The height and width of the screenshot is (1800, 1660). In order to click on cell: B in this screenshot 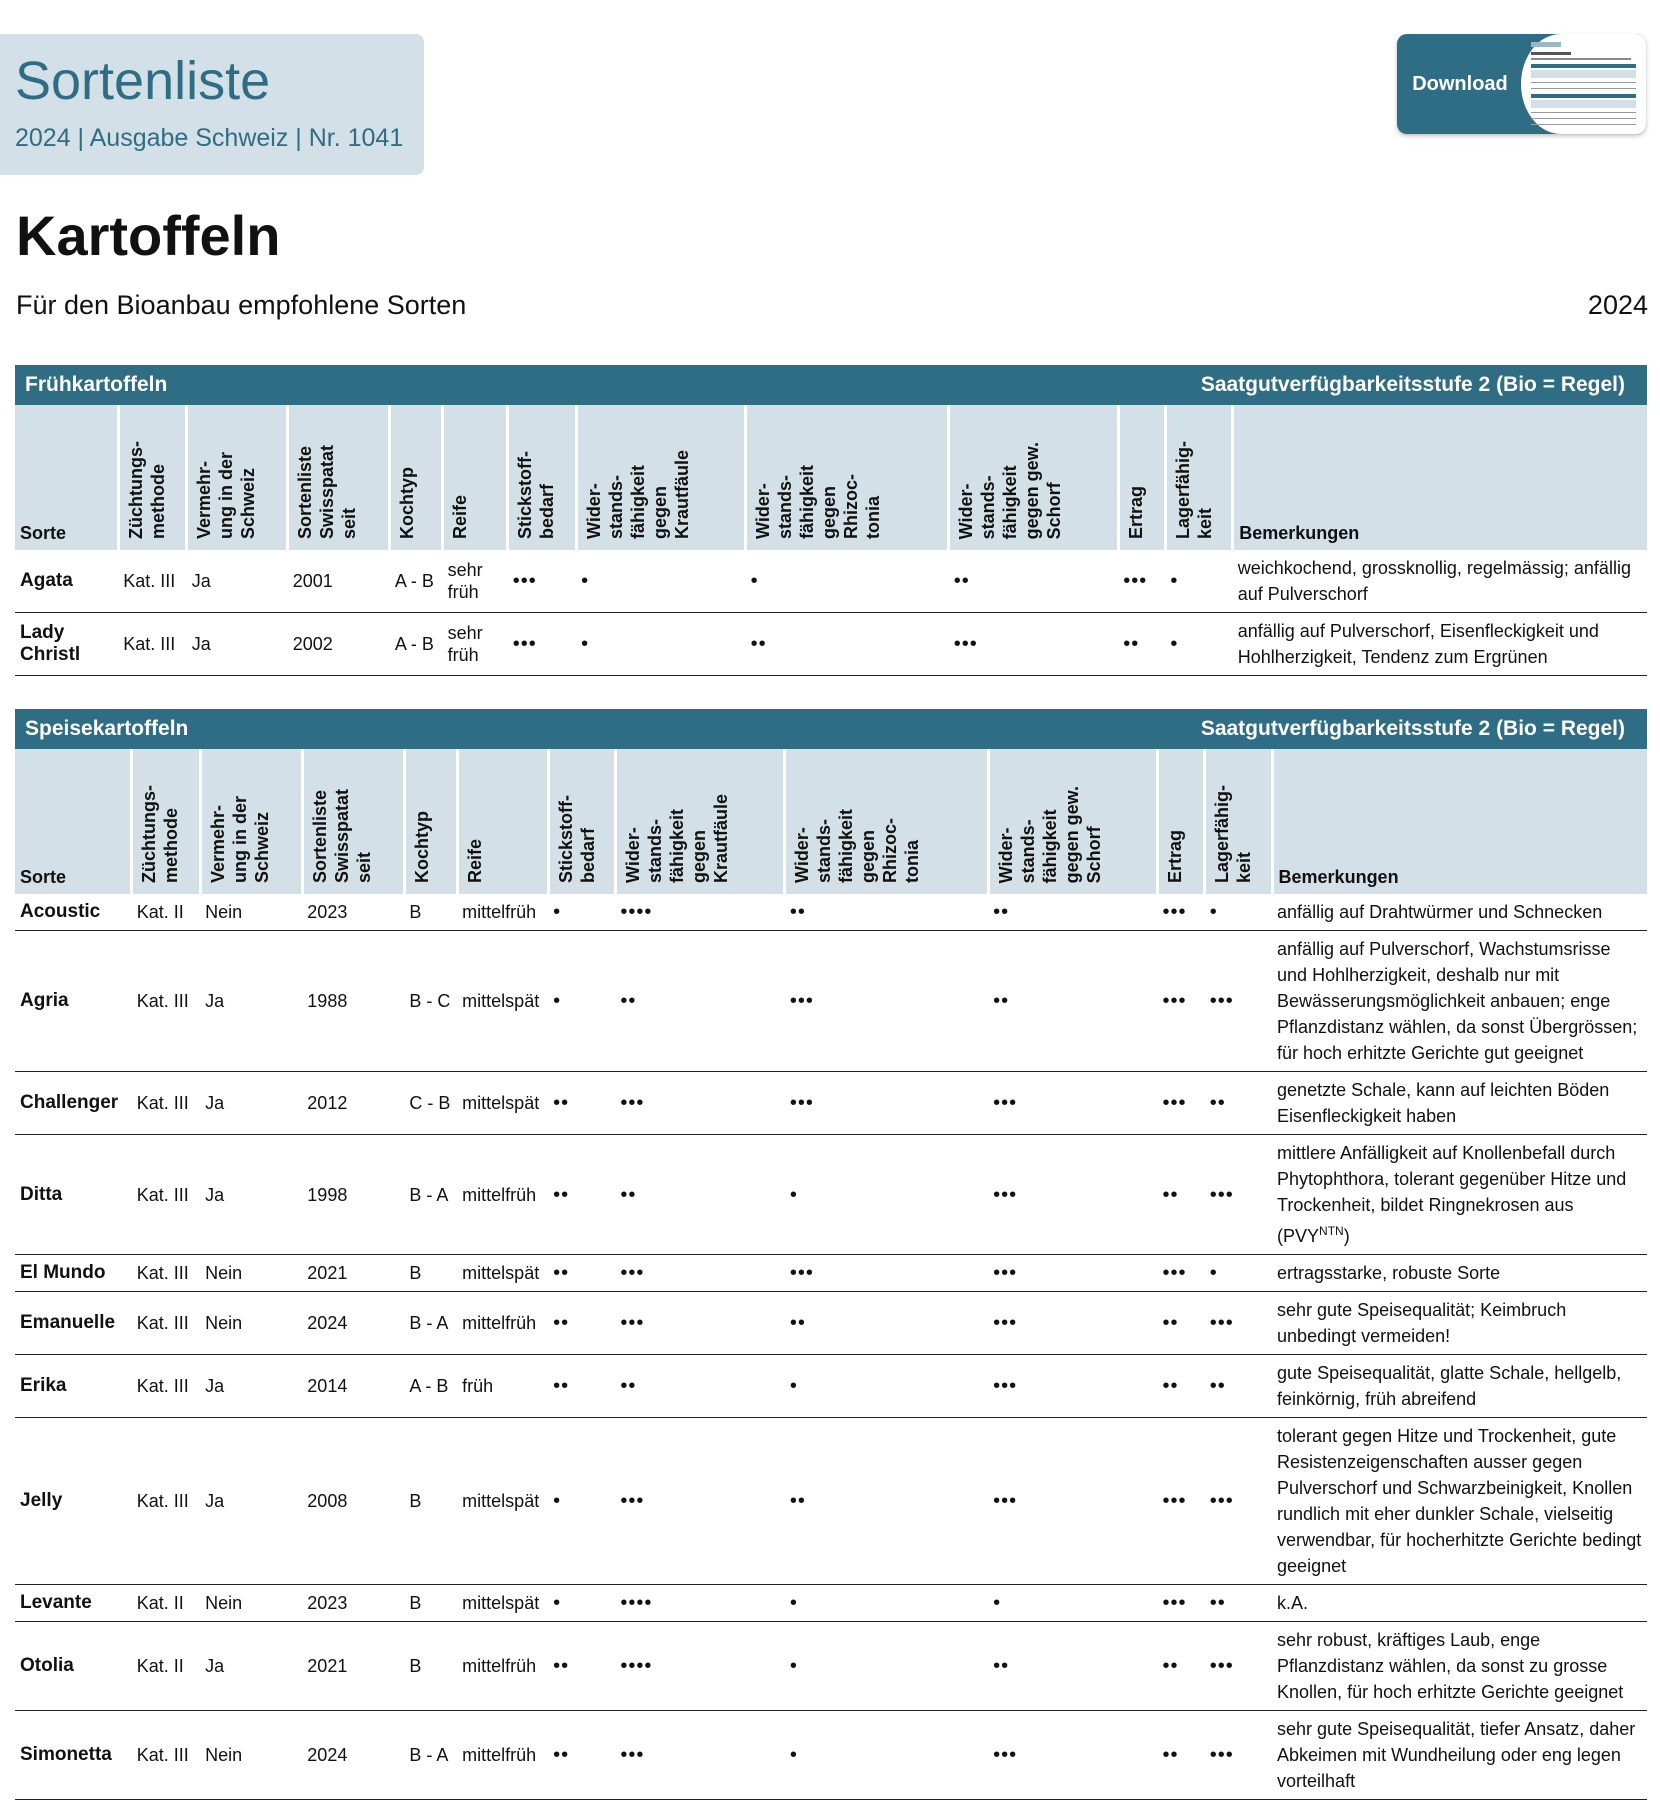, I will do `click(431, 1501)`.